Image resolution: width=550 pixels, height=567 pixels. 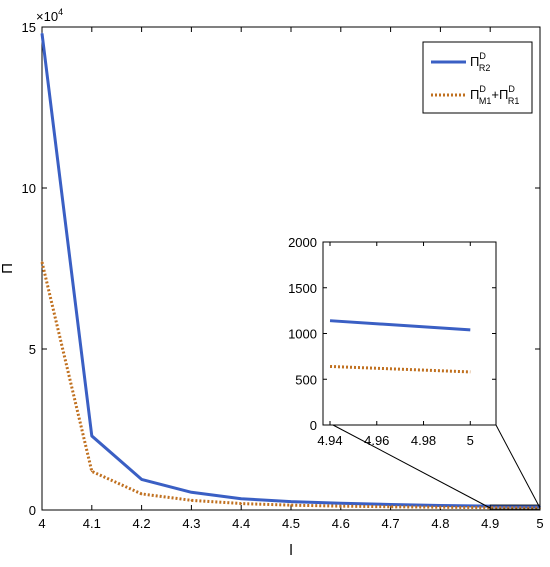 I want to click on legend-entry-r2: ΠD R2, so click(x=480, y=62).